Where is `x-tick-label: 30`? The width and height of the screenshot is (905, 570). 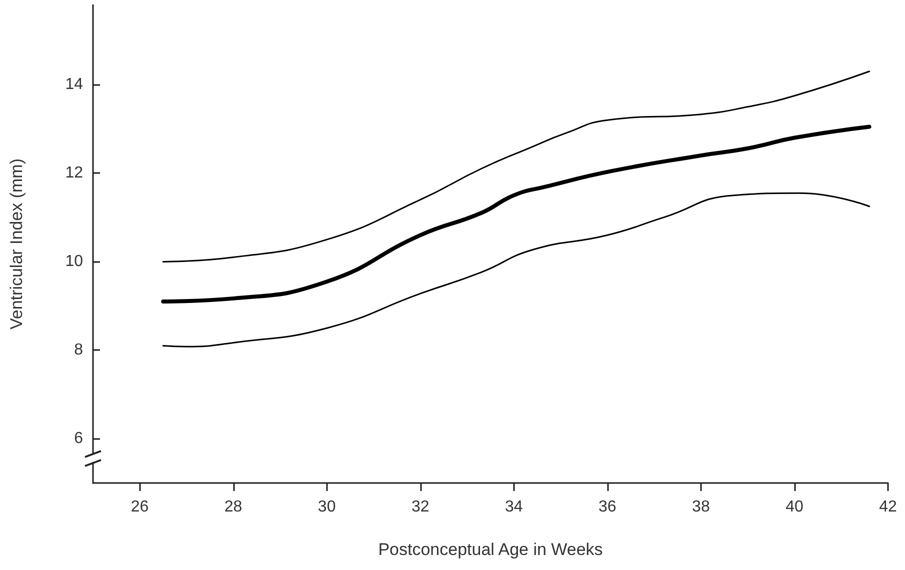
x-tick-label: 30 is located at coordinates (327, 507).